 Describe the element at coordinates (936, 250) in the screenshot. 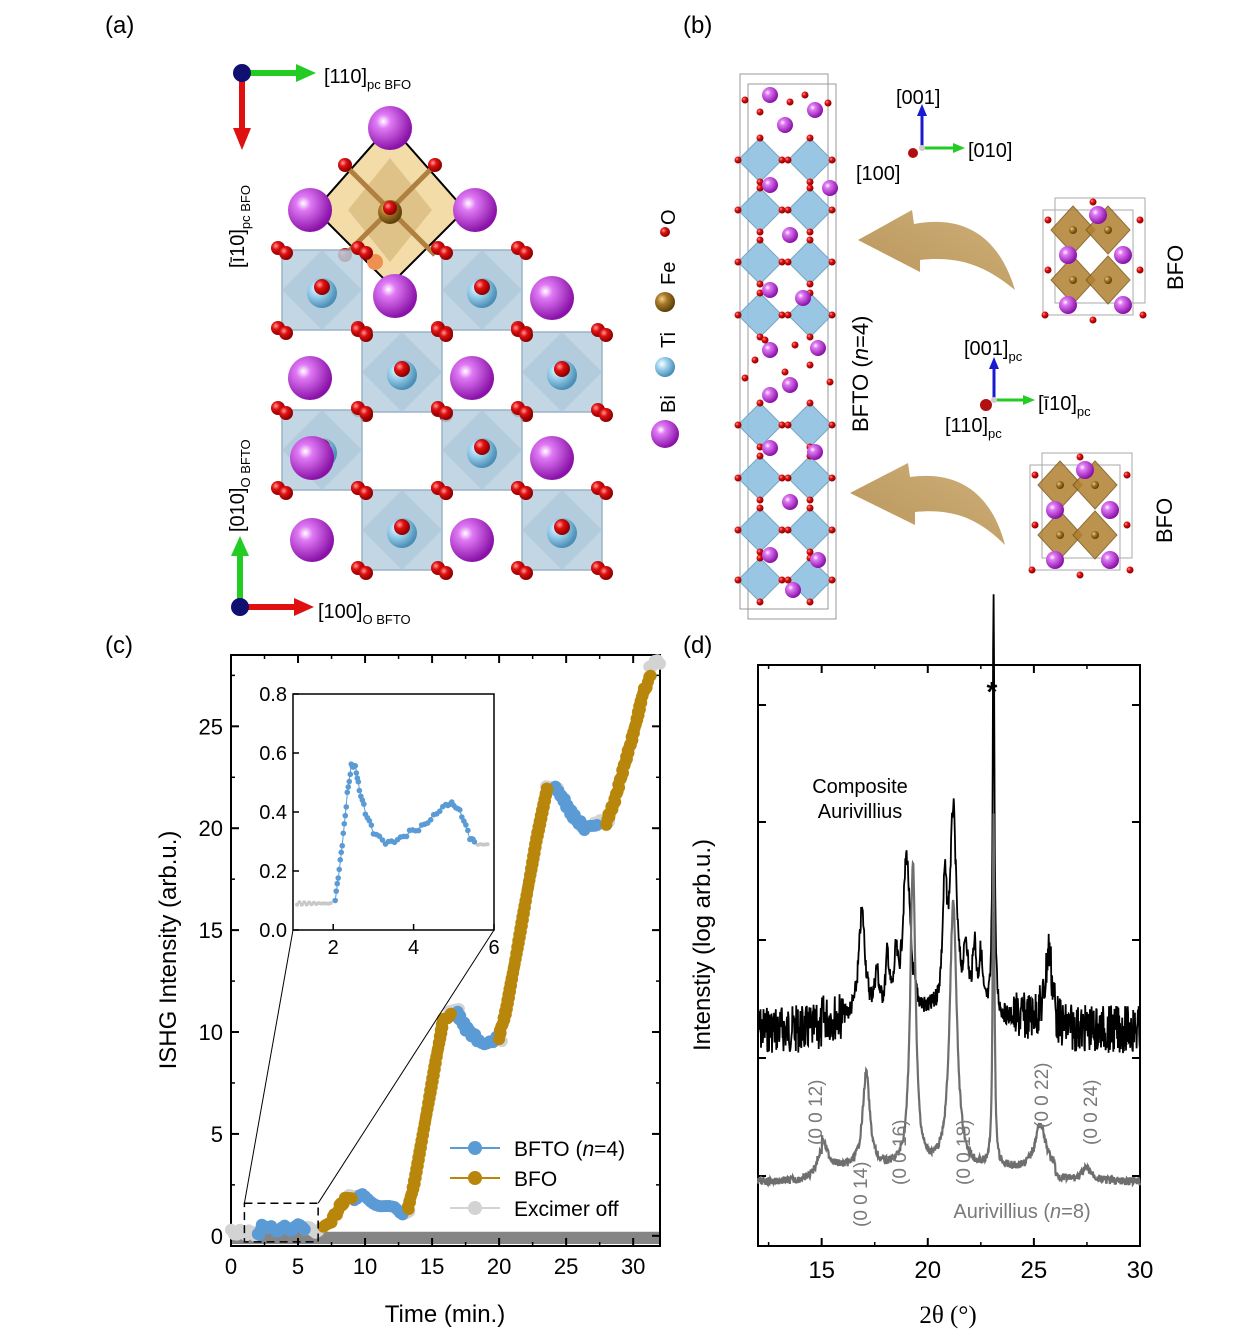

I see `bfo-top-arrow` at that location.